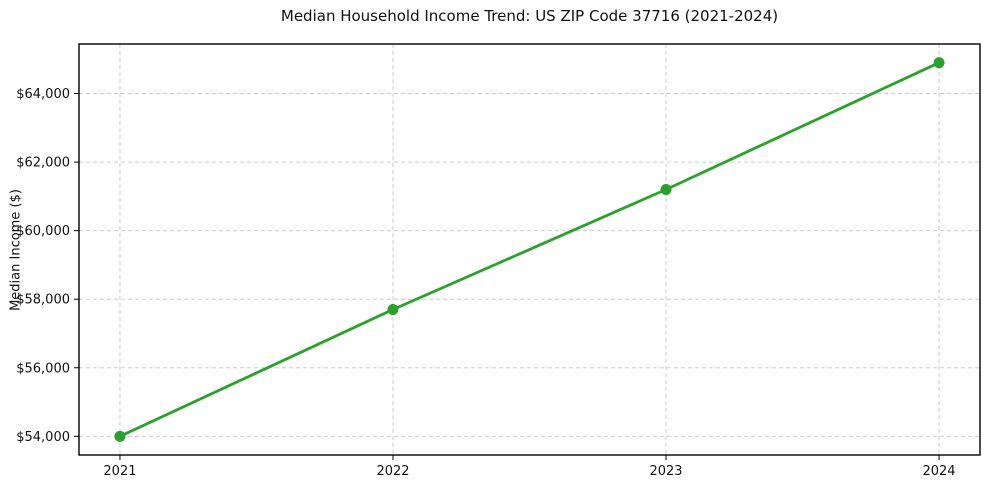  What do you see at coordinates (43, 368) in the screenshot?
I see `y-tick-label: $56,000` at bounding box center [43, 368].